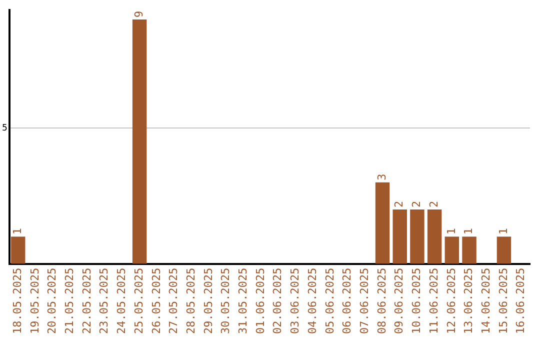 The height and width of the screenshot is (340, 540). I want to click on x-tick-label: 16.06.2025, so click(521, 301).